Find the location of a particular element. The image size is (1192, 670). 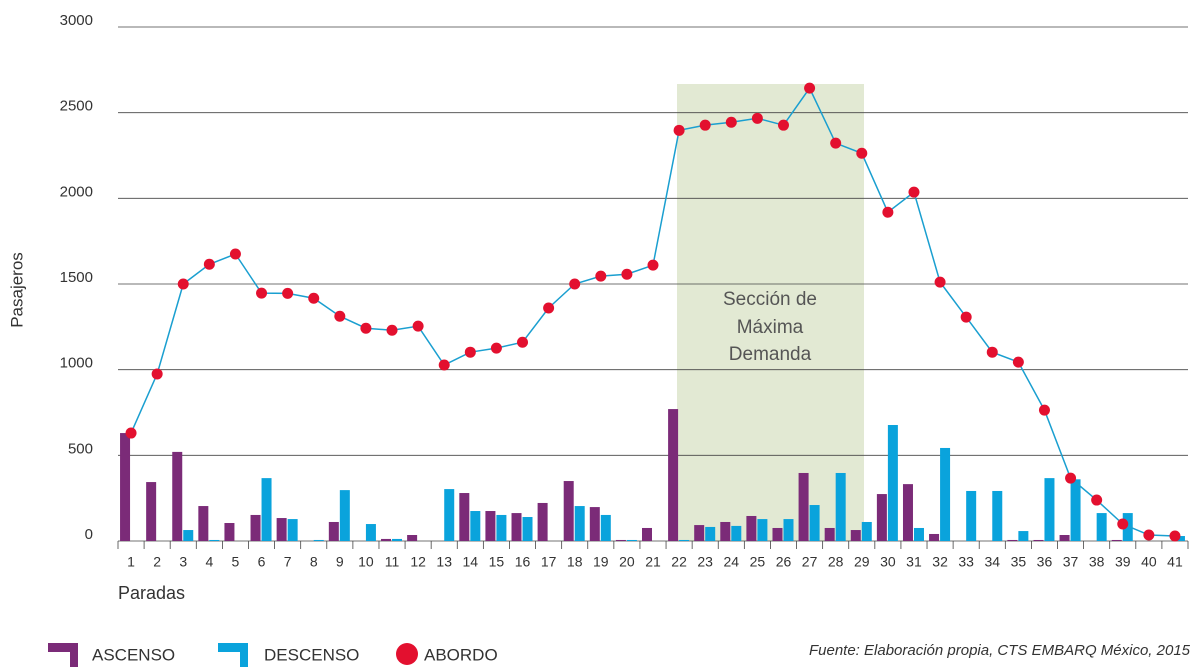

x-tick-label: 38 is located at coordinates (1097, 562).